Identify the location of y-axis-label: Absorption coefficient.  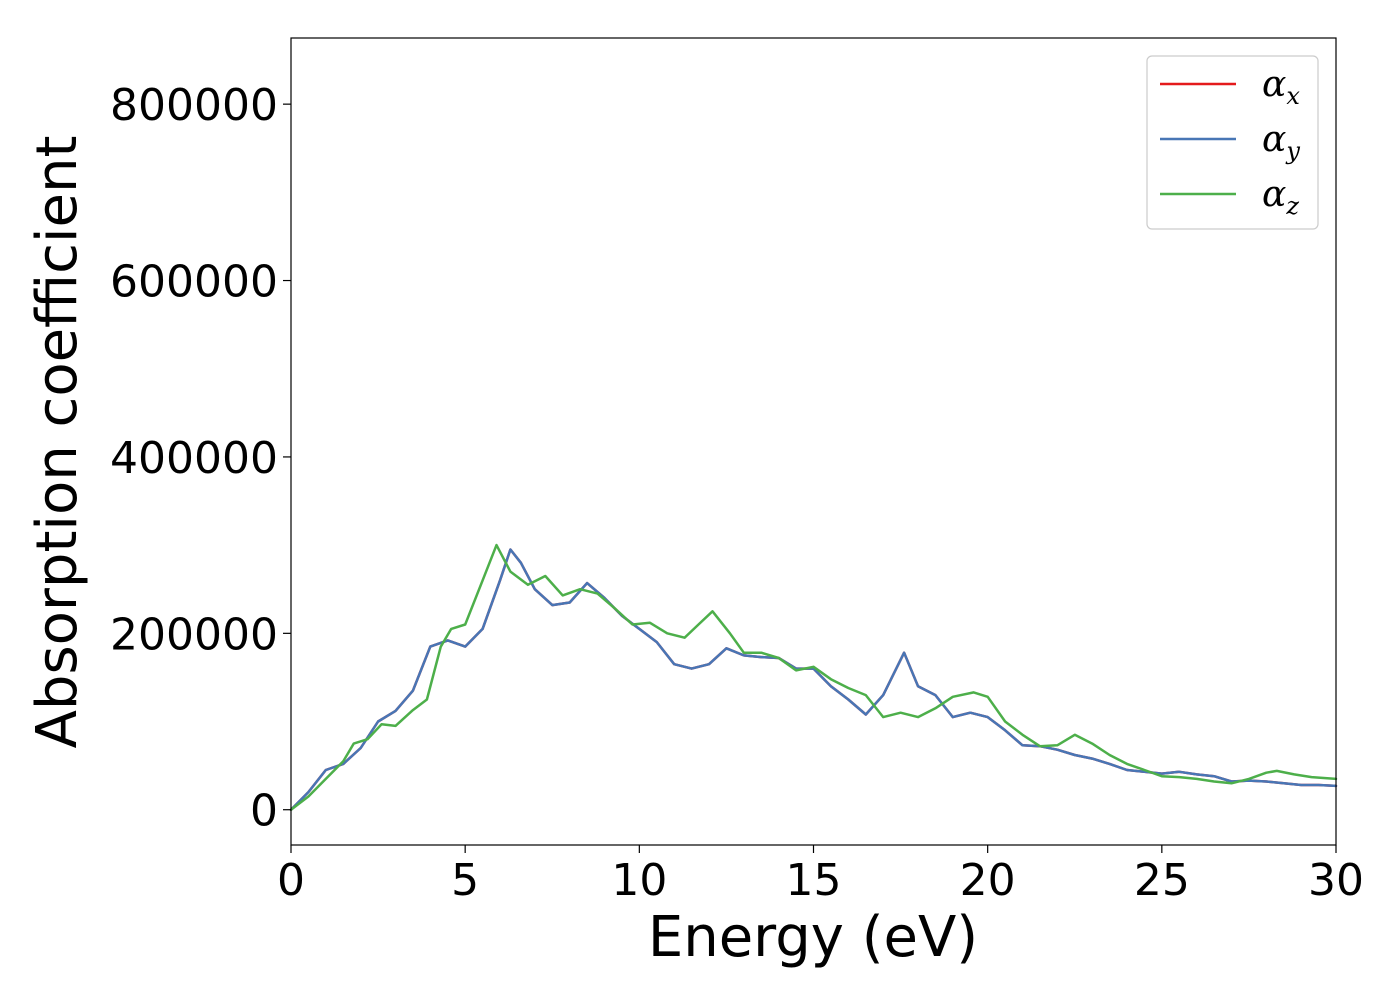
(57, 442).